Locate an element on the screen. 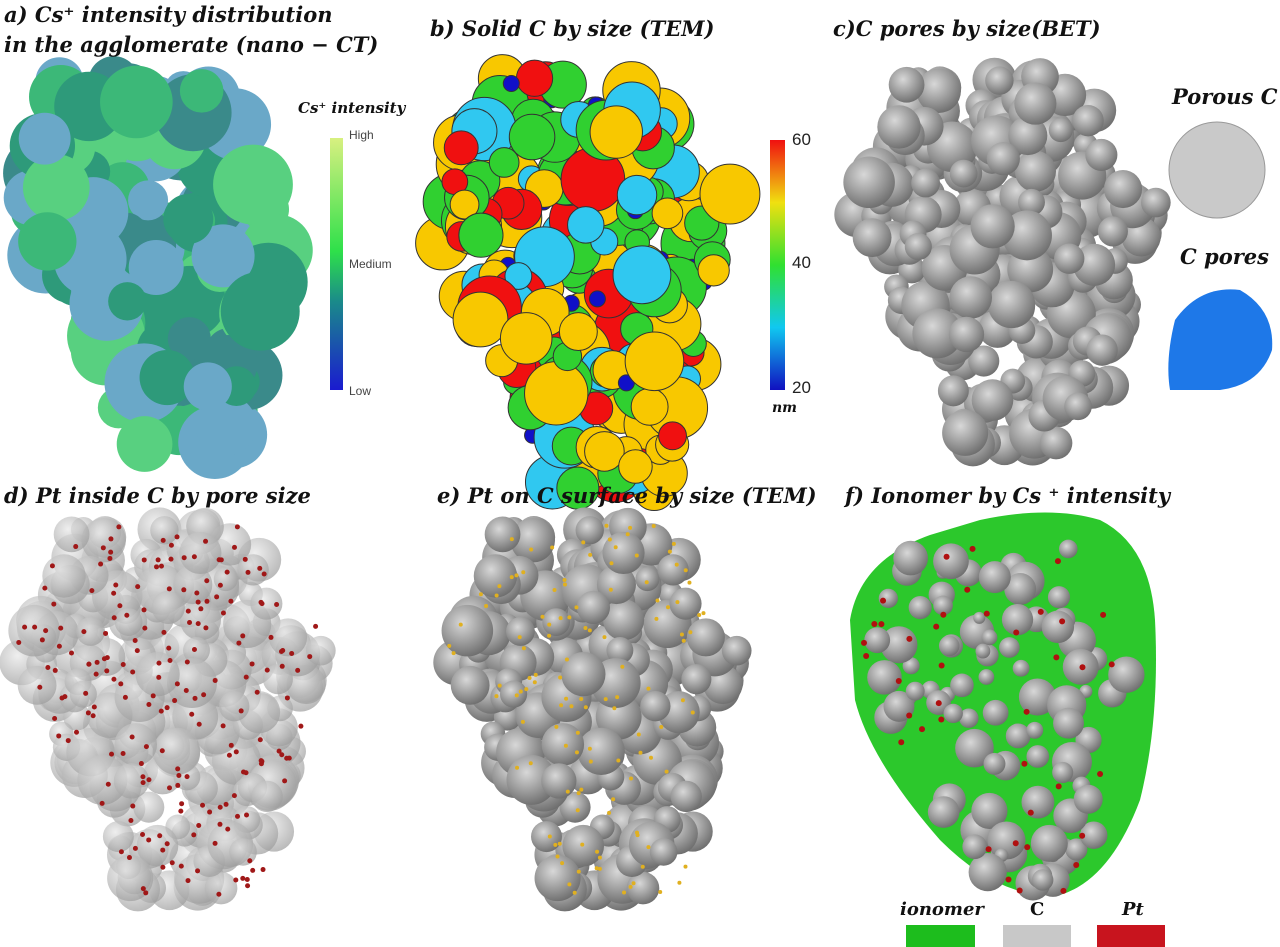 This screenshot has width=1280, height=947. c-pores-label: C pores is located at coordinates (1224, 256).